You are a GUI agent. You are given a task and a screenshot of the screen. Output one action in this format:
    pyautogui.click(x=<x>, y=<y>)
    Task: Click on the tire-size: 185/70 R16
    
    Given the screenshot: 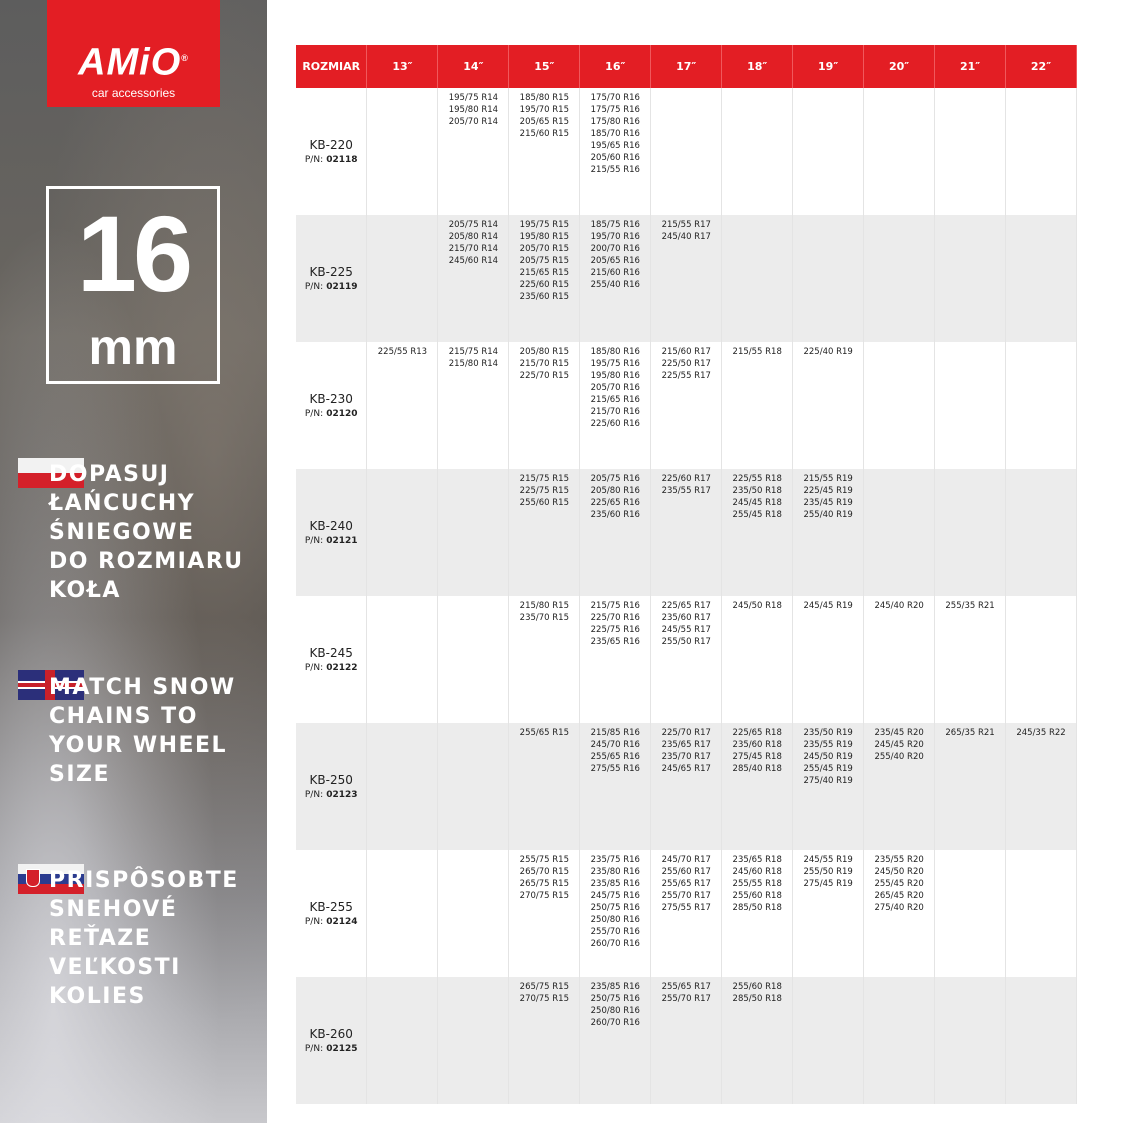 What is the action you would take?
    pyautogui.click(x=615, y=134)
    